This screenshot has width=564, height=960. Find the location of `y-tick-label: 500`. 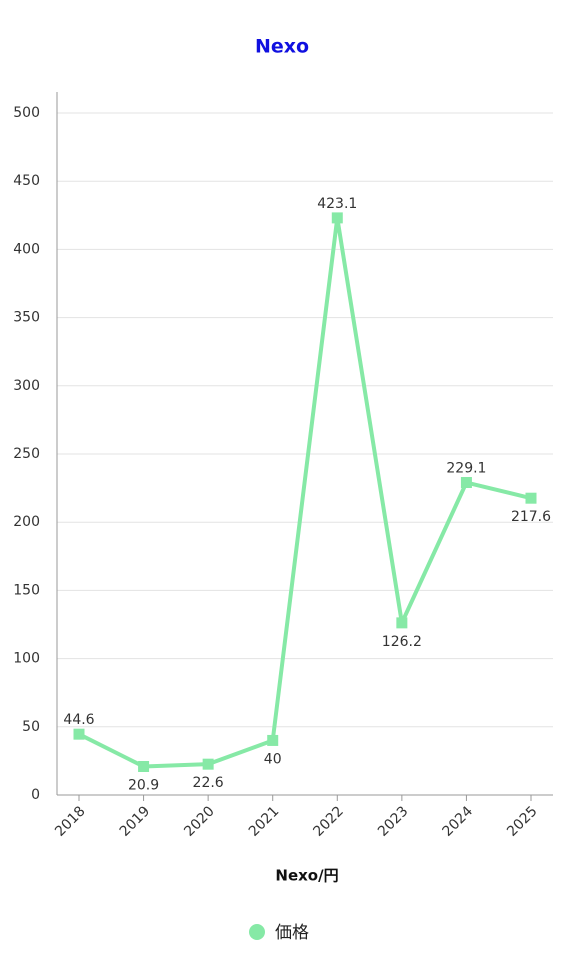

y-tick-label: 500 is located at coordinates (26, 113).